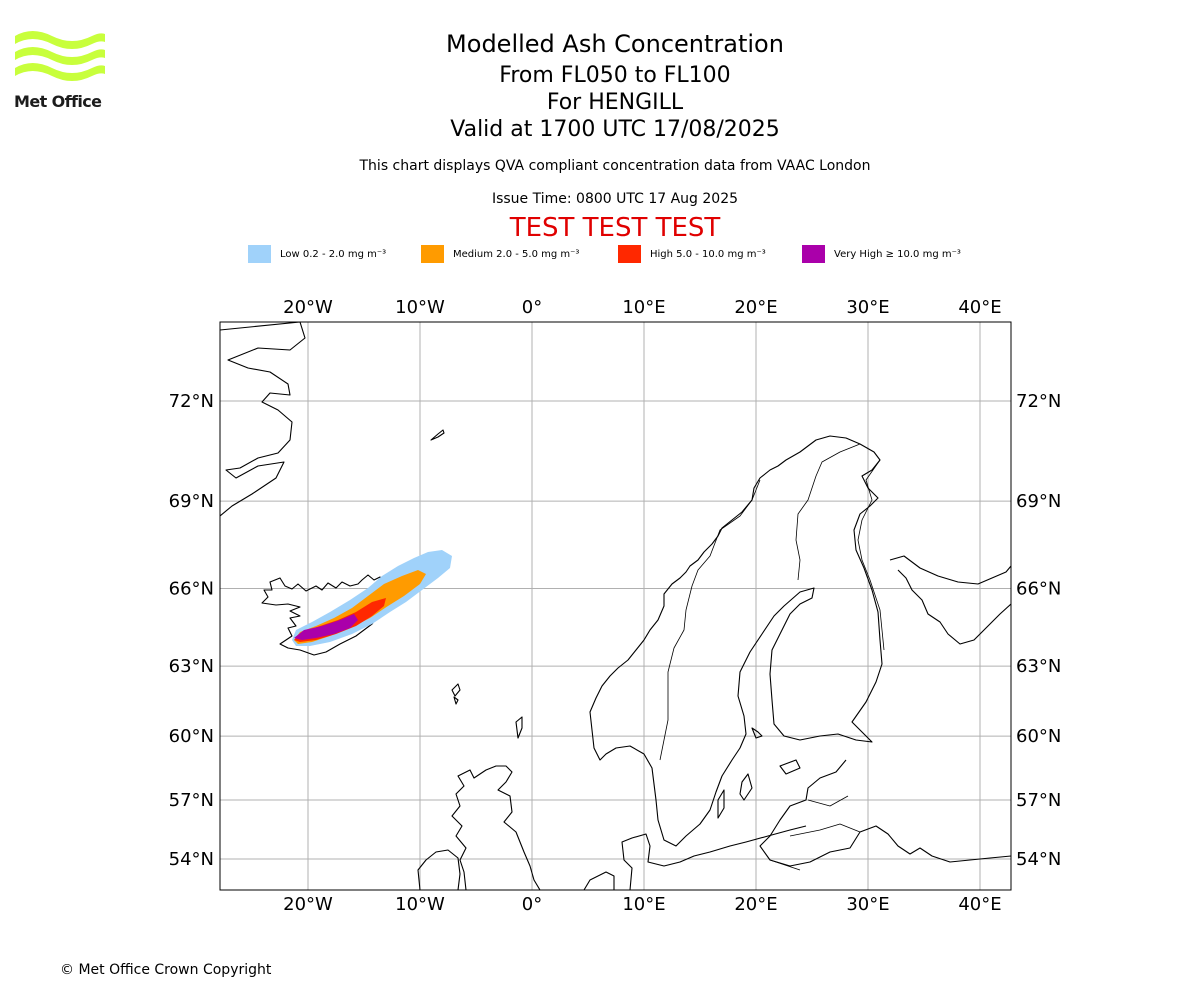 This screenshot has height=1000, width=1200. What do you see at coordinates (710, 620) in the screenshot?
I see `norway-sweden-border` at bounding box center [710, 620].